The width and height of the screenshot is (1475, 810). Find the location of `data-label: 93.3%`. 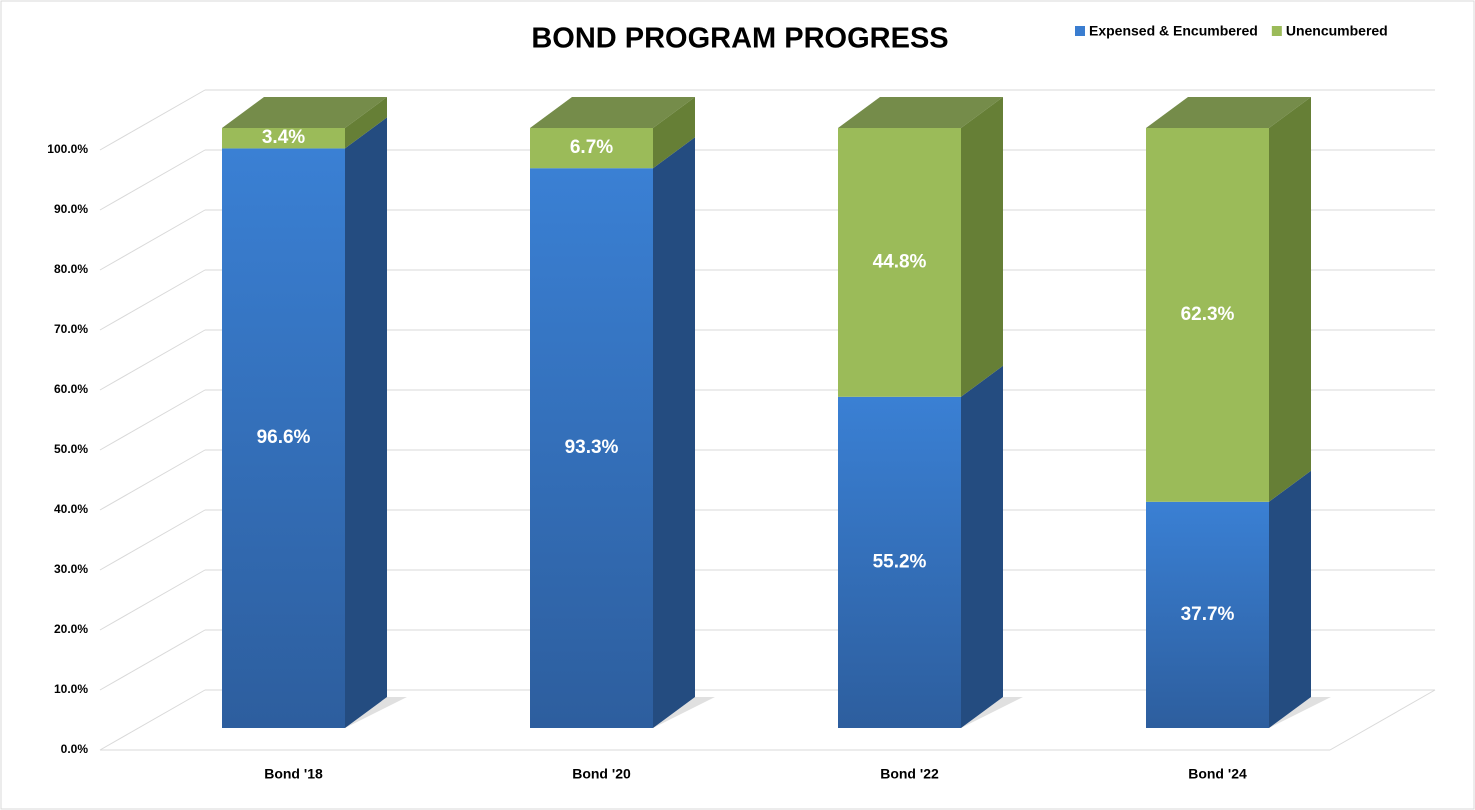

data-label: 93.3% is located at coordinates (592, 447).